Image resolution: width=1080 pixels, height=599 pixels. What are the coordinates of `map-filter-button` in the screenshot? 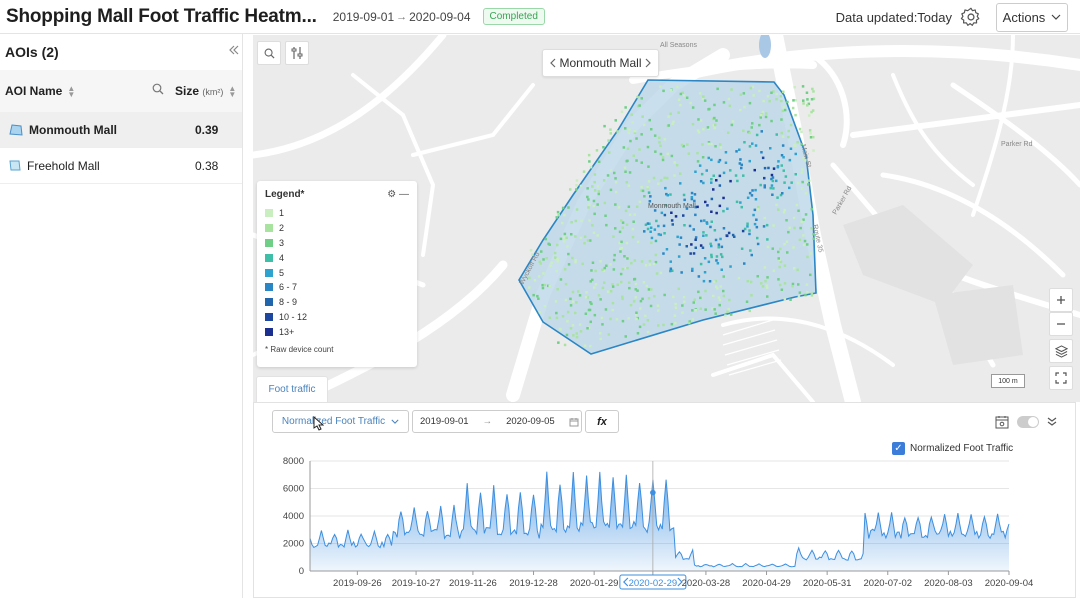 It's located at (297, 53).